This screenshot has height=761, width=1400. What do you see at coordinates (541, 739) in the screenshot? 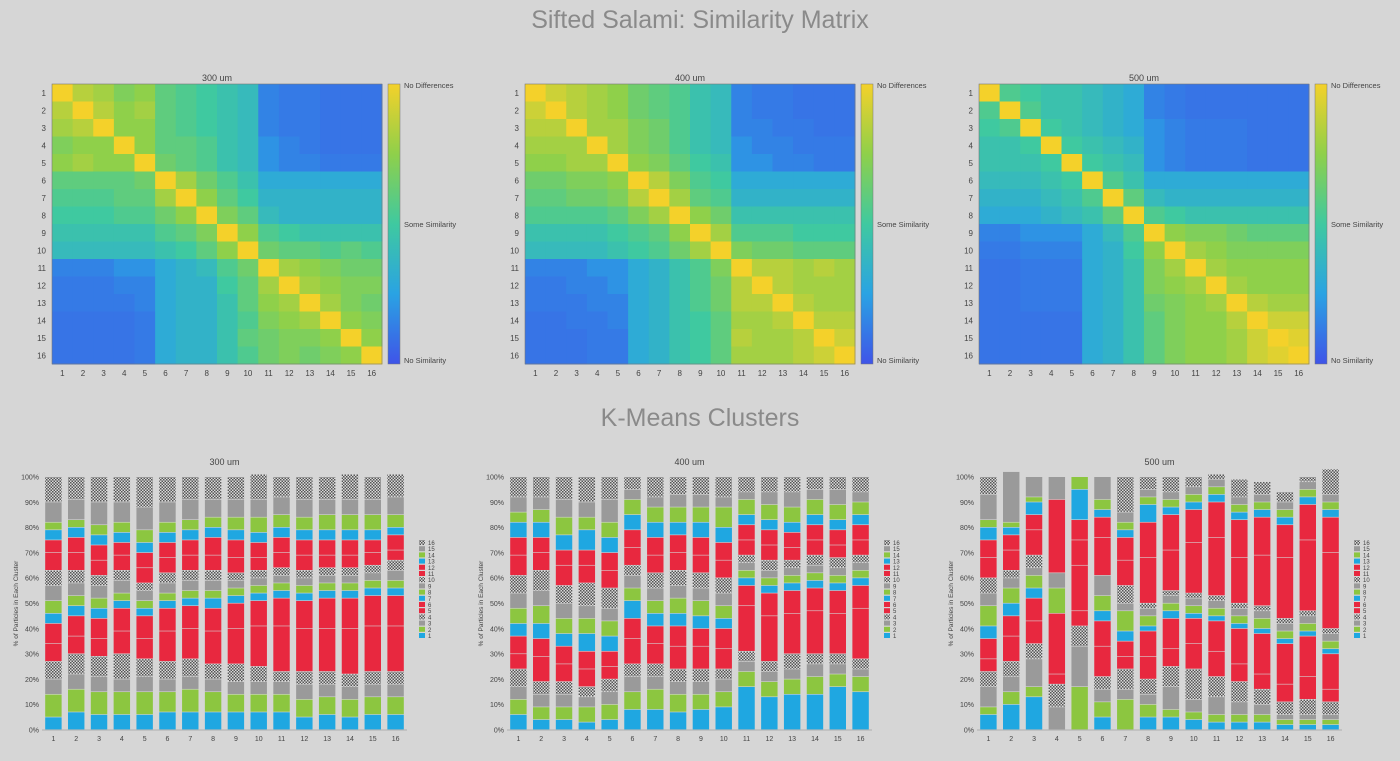
I see `bar-x-tick: 2` at bounding box center [541, 739].